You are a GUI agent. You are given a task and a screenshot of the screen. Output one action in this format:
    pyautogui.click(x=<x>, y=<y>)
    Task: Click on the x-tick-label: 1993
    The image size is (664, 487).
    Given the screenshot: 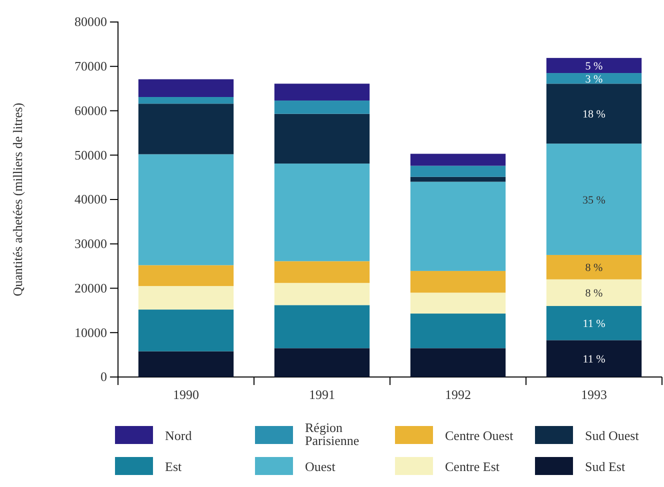 What is the action you would take?
    pyautogui.click(x=594, y=394)
    